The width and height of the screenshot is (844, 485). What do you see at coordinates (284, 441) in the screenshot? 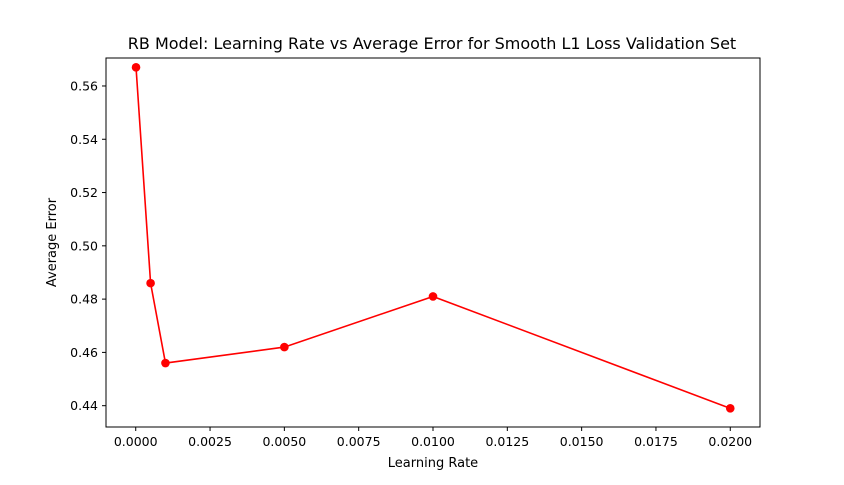
I see `x-tick-label: 0.0050` at bounding box center [284, 441].